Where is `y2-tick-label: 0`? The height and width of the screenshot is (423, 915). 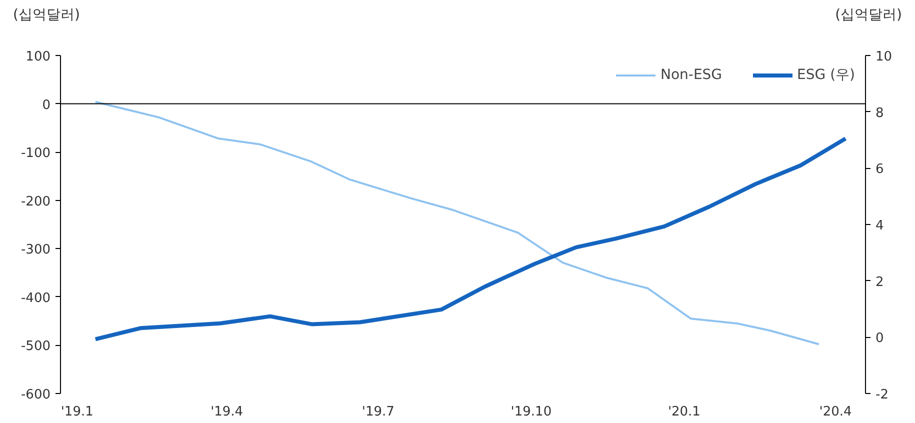 y2-tick-label: 0 is located at coordinates (880, 338).